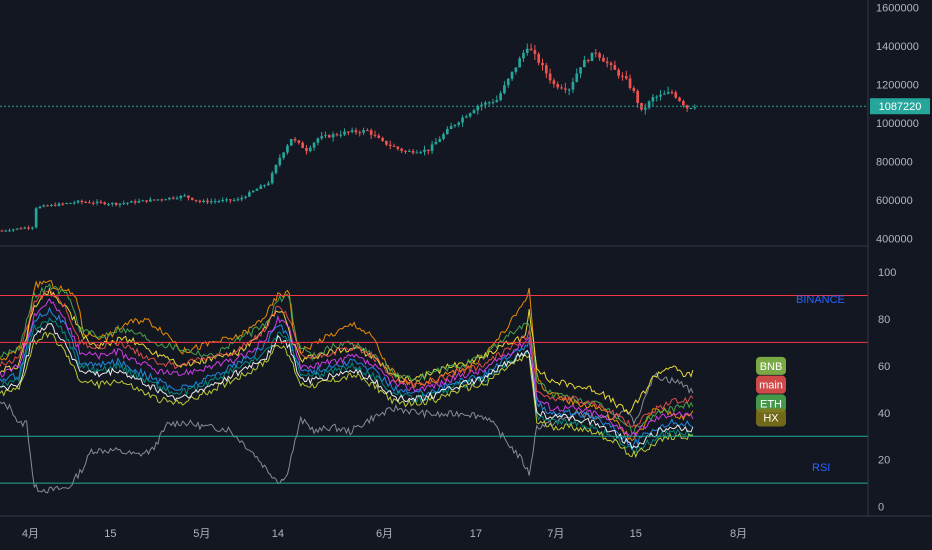 The height and width of the screenshot is (550, 932). What do you see at coordinates (476, 534) in the screenshot?
I see `time-tick-label: 17` at bounding box center [476, 534].